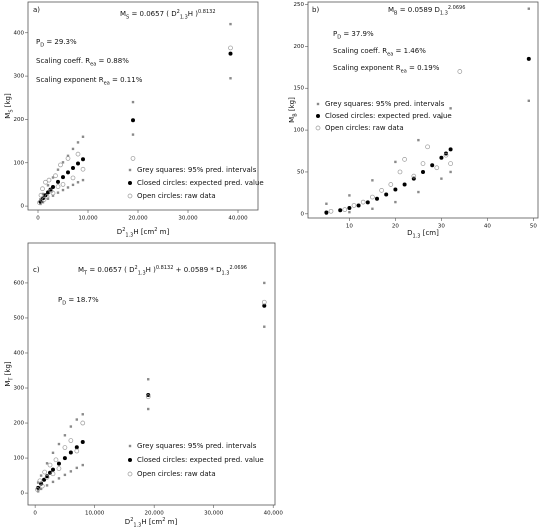 Image resolution: width=550 pixels, height=532 pixels. I want to click on x-tick-label: 40, so click(487, 227).